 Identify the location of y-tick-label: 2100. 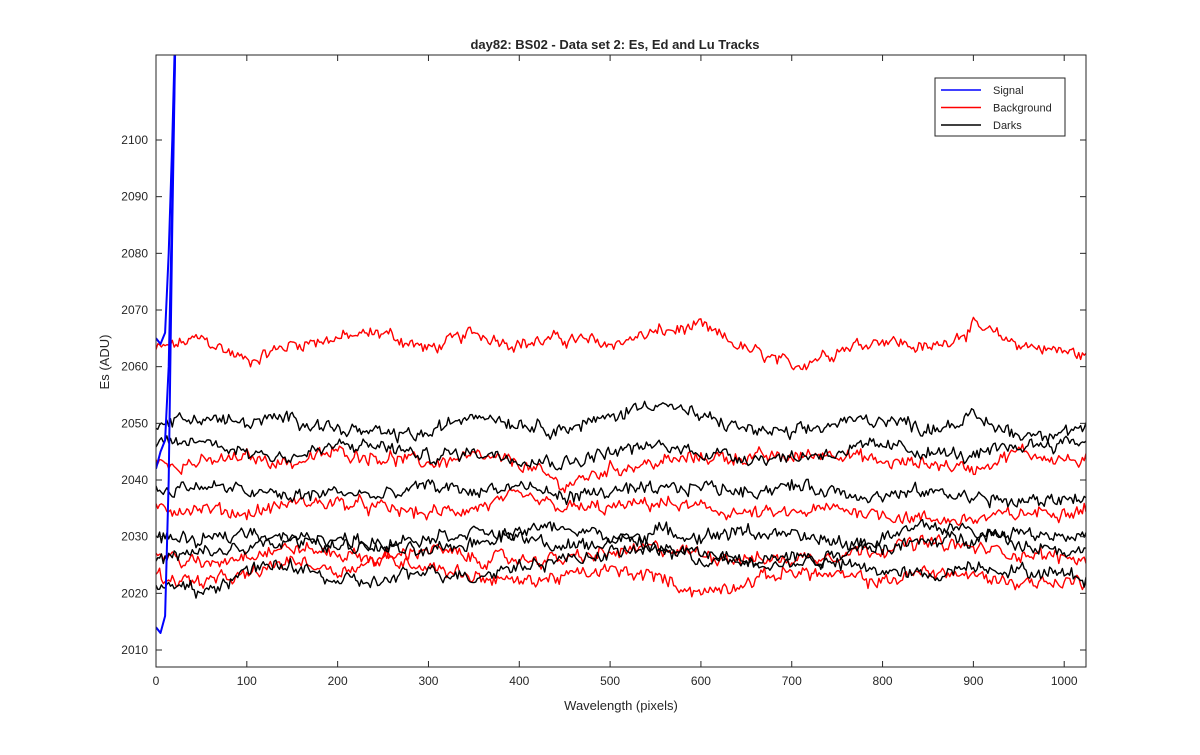
(134, 140).